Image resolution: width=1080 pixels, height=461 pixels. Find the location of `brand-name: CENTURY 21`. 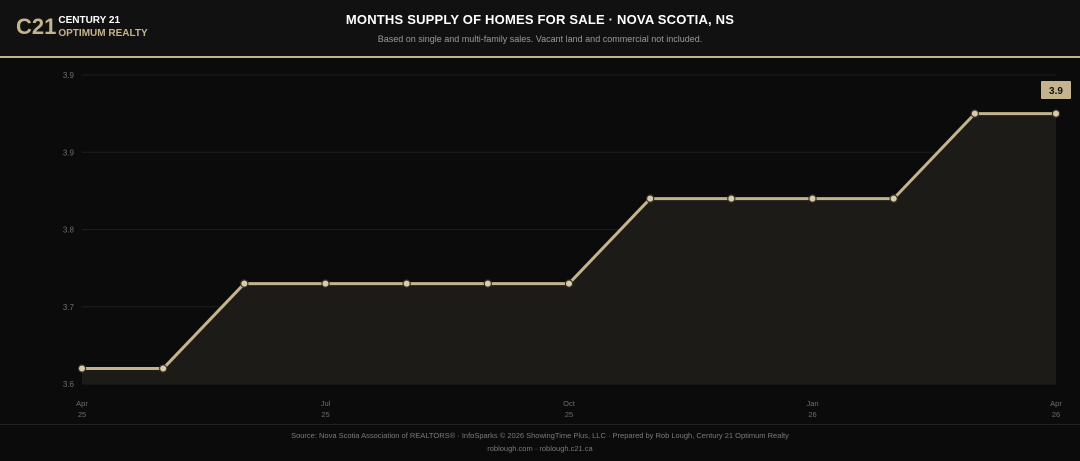

brand-name: CENTURY 21 is located at coordinates (89, 20).